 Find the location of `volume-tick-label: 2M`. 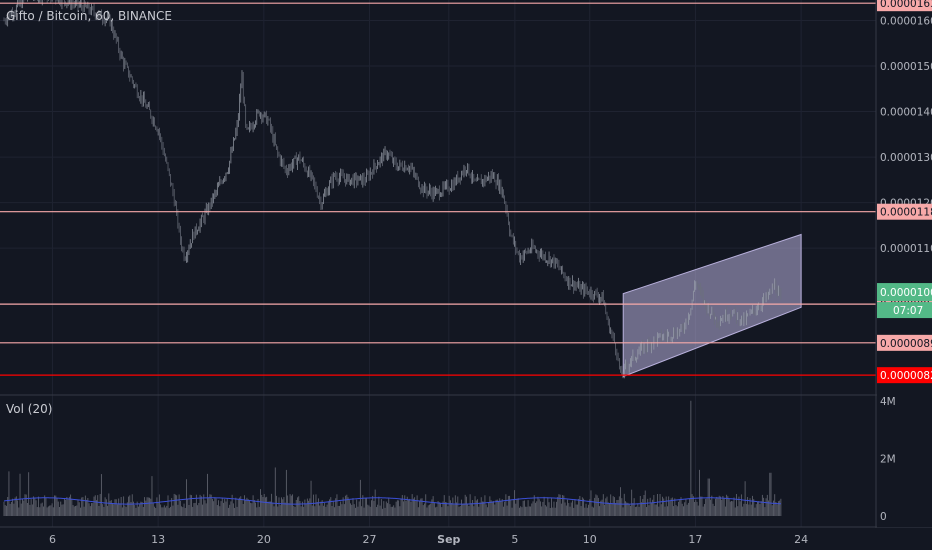

volume-tick-label: 2M is located at coordinates (888, 459).